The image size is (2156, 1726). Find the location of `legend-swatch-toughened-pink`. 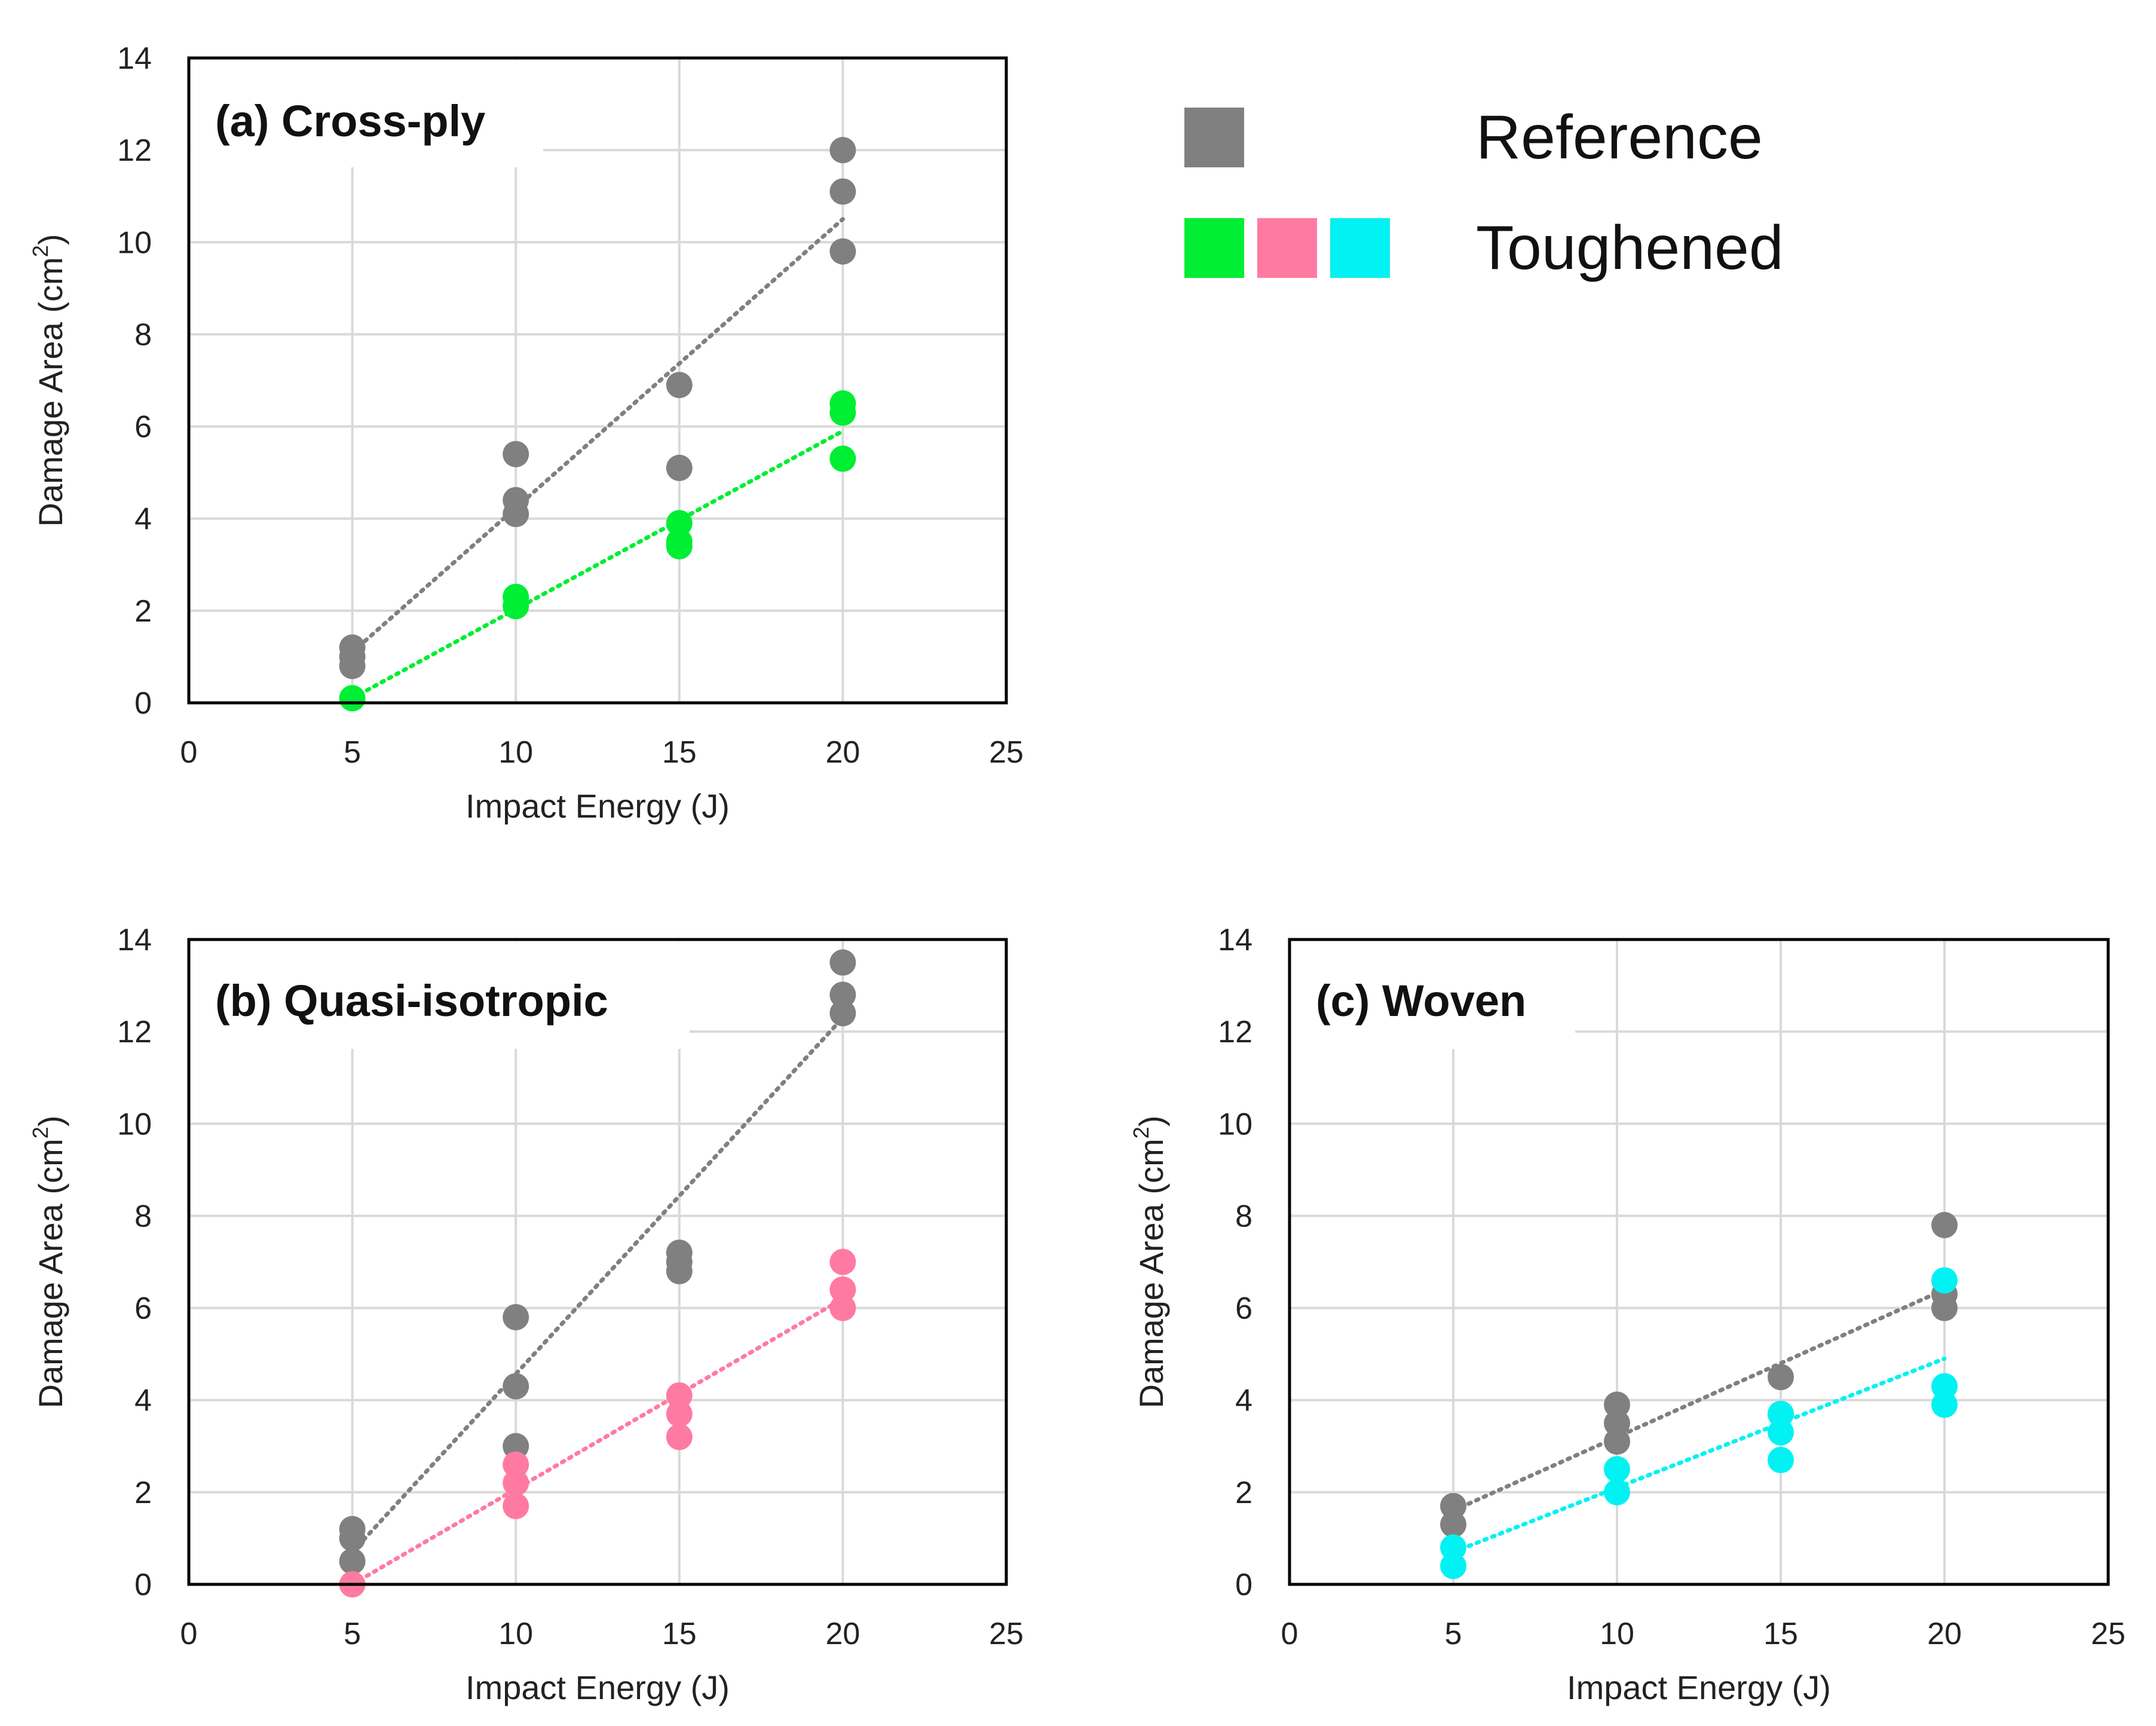

legend-swatch-toughened-pink is located at coordinates (1287, 248).